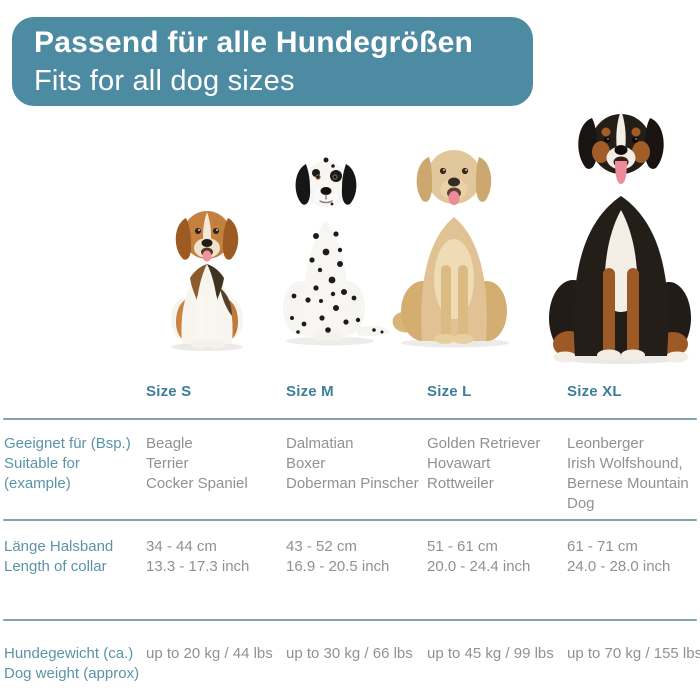 The width and height of the screenshot is (700, 700). I want to click on cell-suitable-size-s: Beagle Terrier Cocker Spaniel, so click(197, 463).